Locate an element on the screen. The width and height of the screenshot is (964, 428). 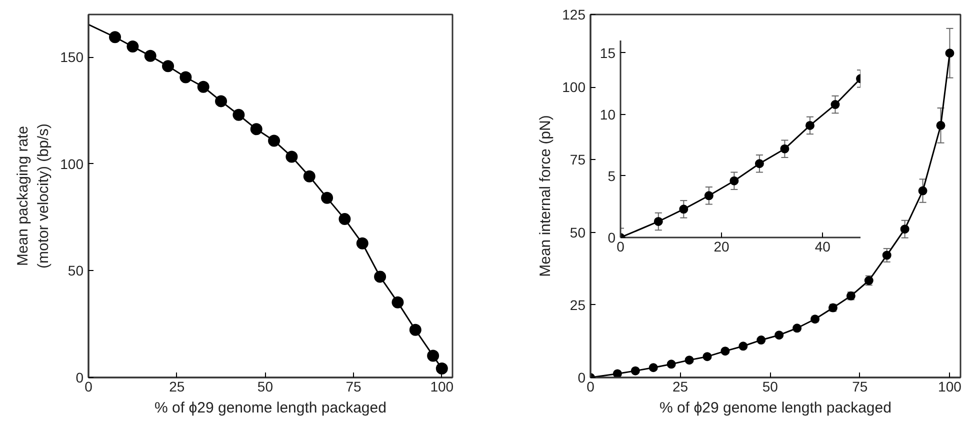
x-tick-label: 40 is located at coordinates (822, 246).